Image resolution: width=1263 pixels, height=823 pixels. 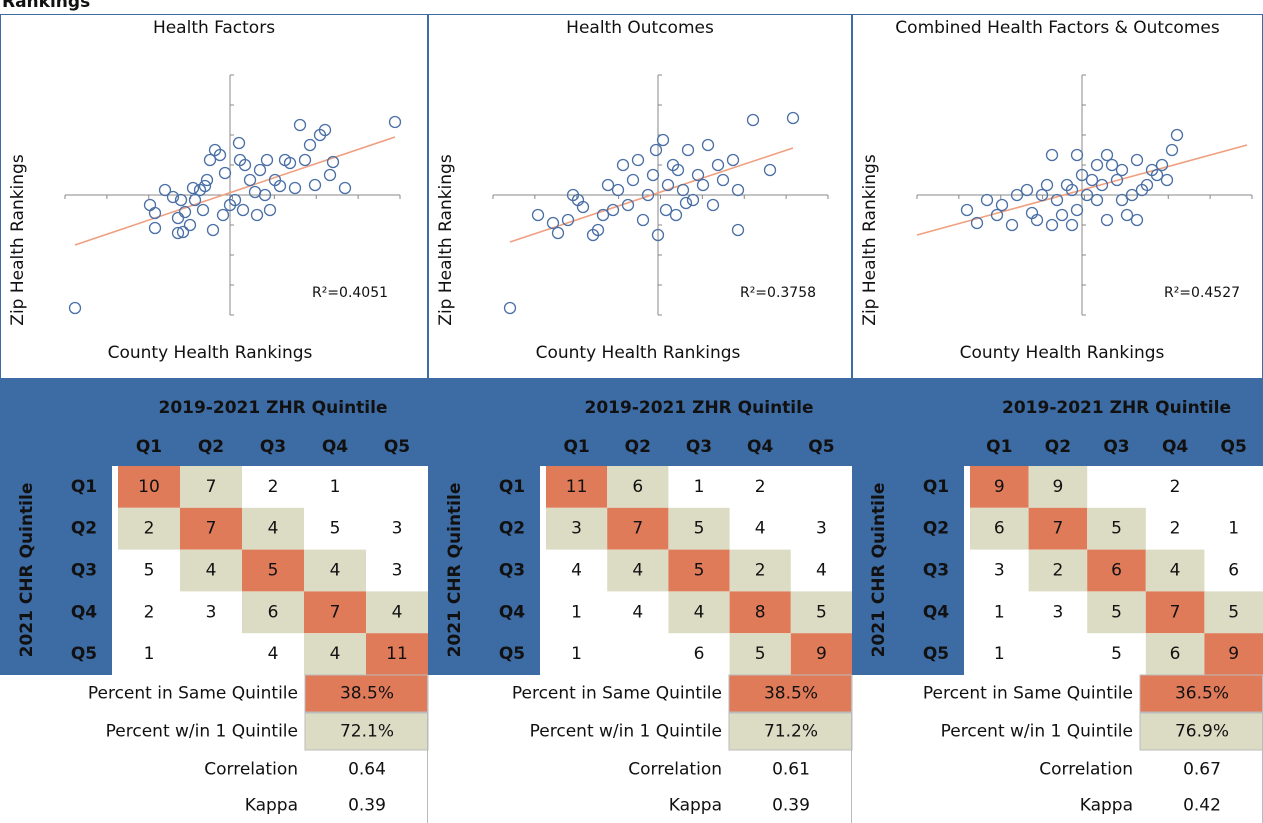 What do you see at coordinates (397, 654) in the screenshot?
I see `cell-value: 11` at bounding box center [397, 654].